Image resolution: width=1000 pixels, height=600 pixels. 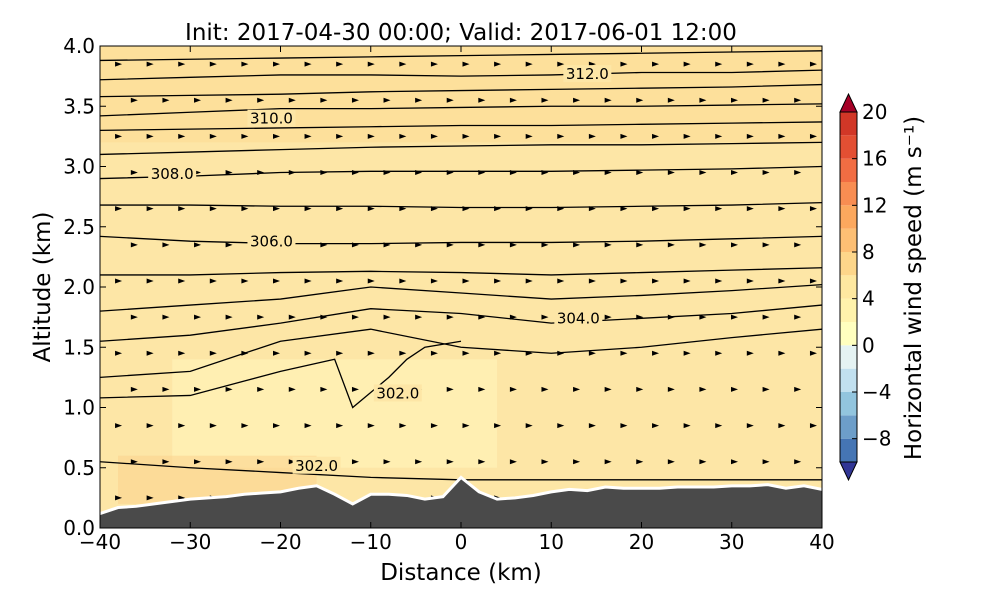 I want to click on y-tick-label: 1.5, so click(x=79, y=347).